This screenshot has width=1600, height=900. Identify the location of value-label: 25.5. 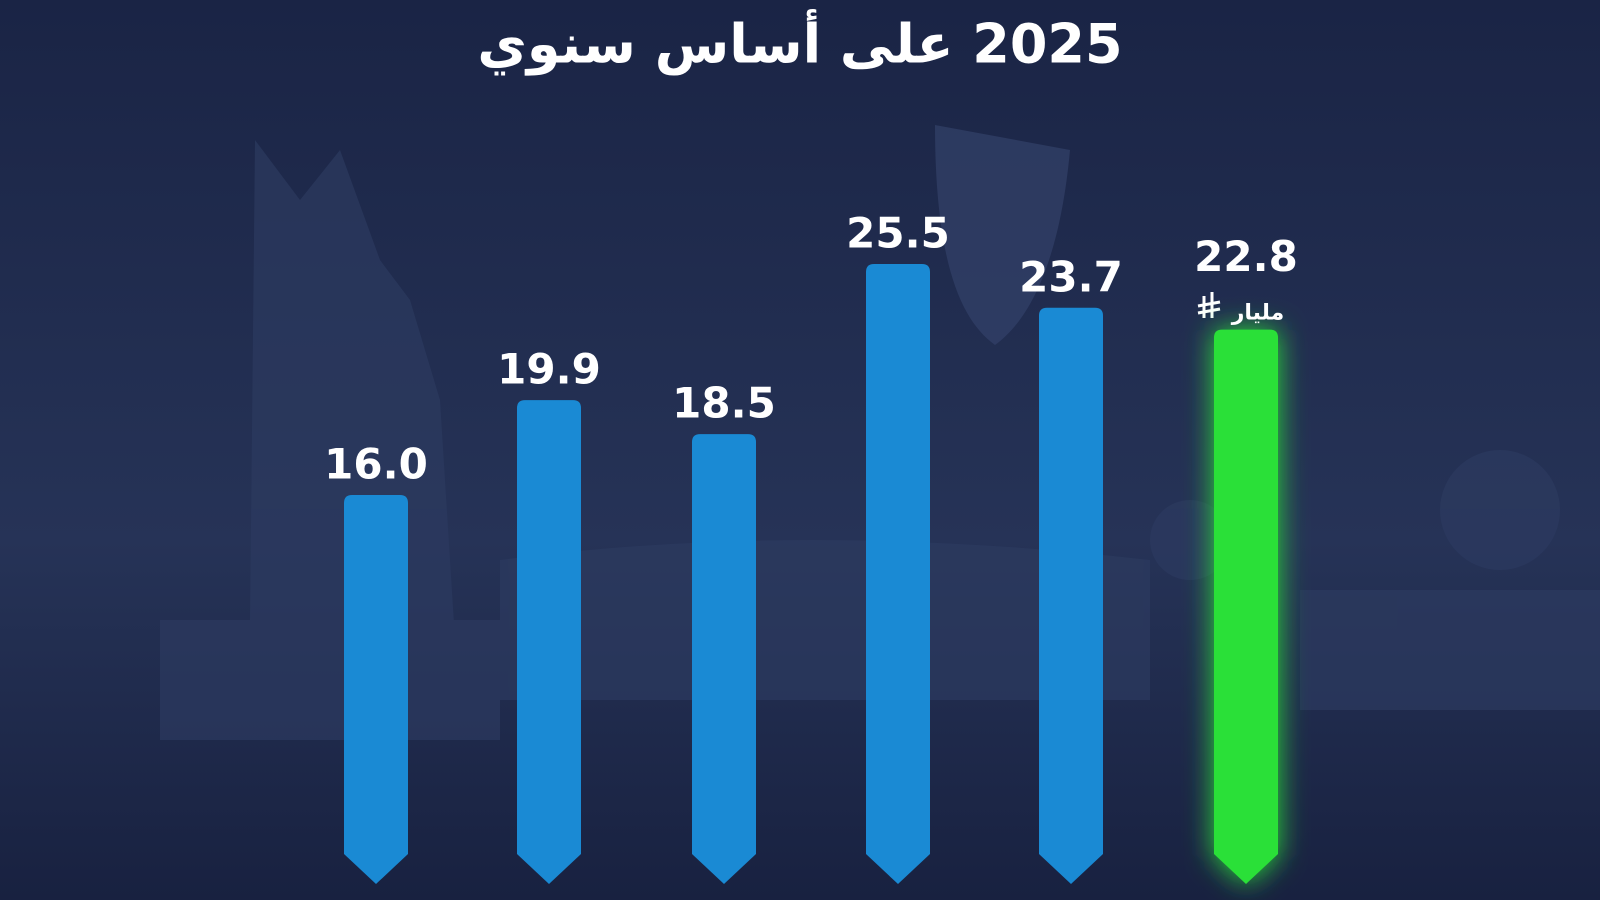
(898, 232).